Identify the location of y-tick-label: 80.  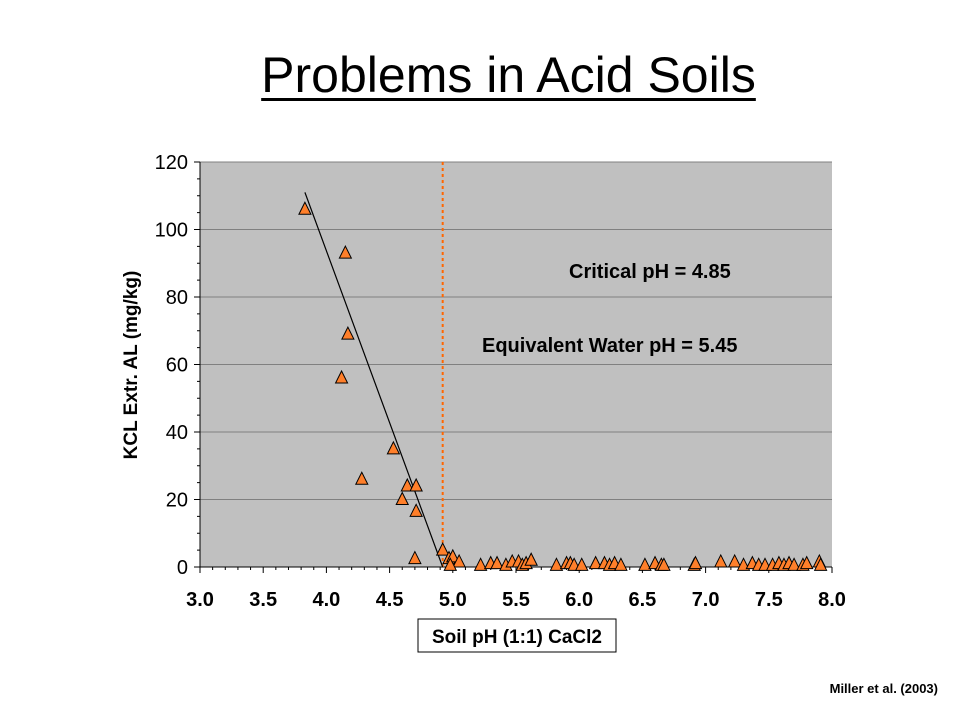
(177, 298).